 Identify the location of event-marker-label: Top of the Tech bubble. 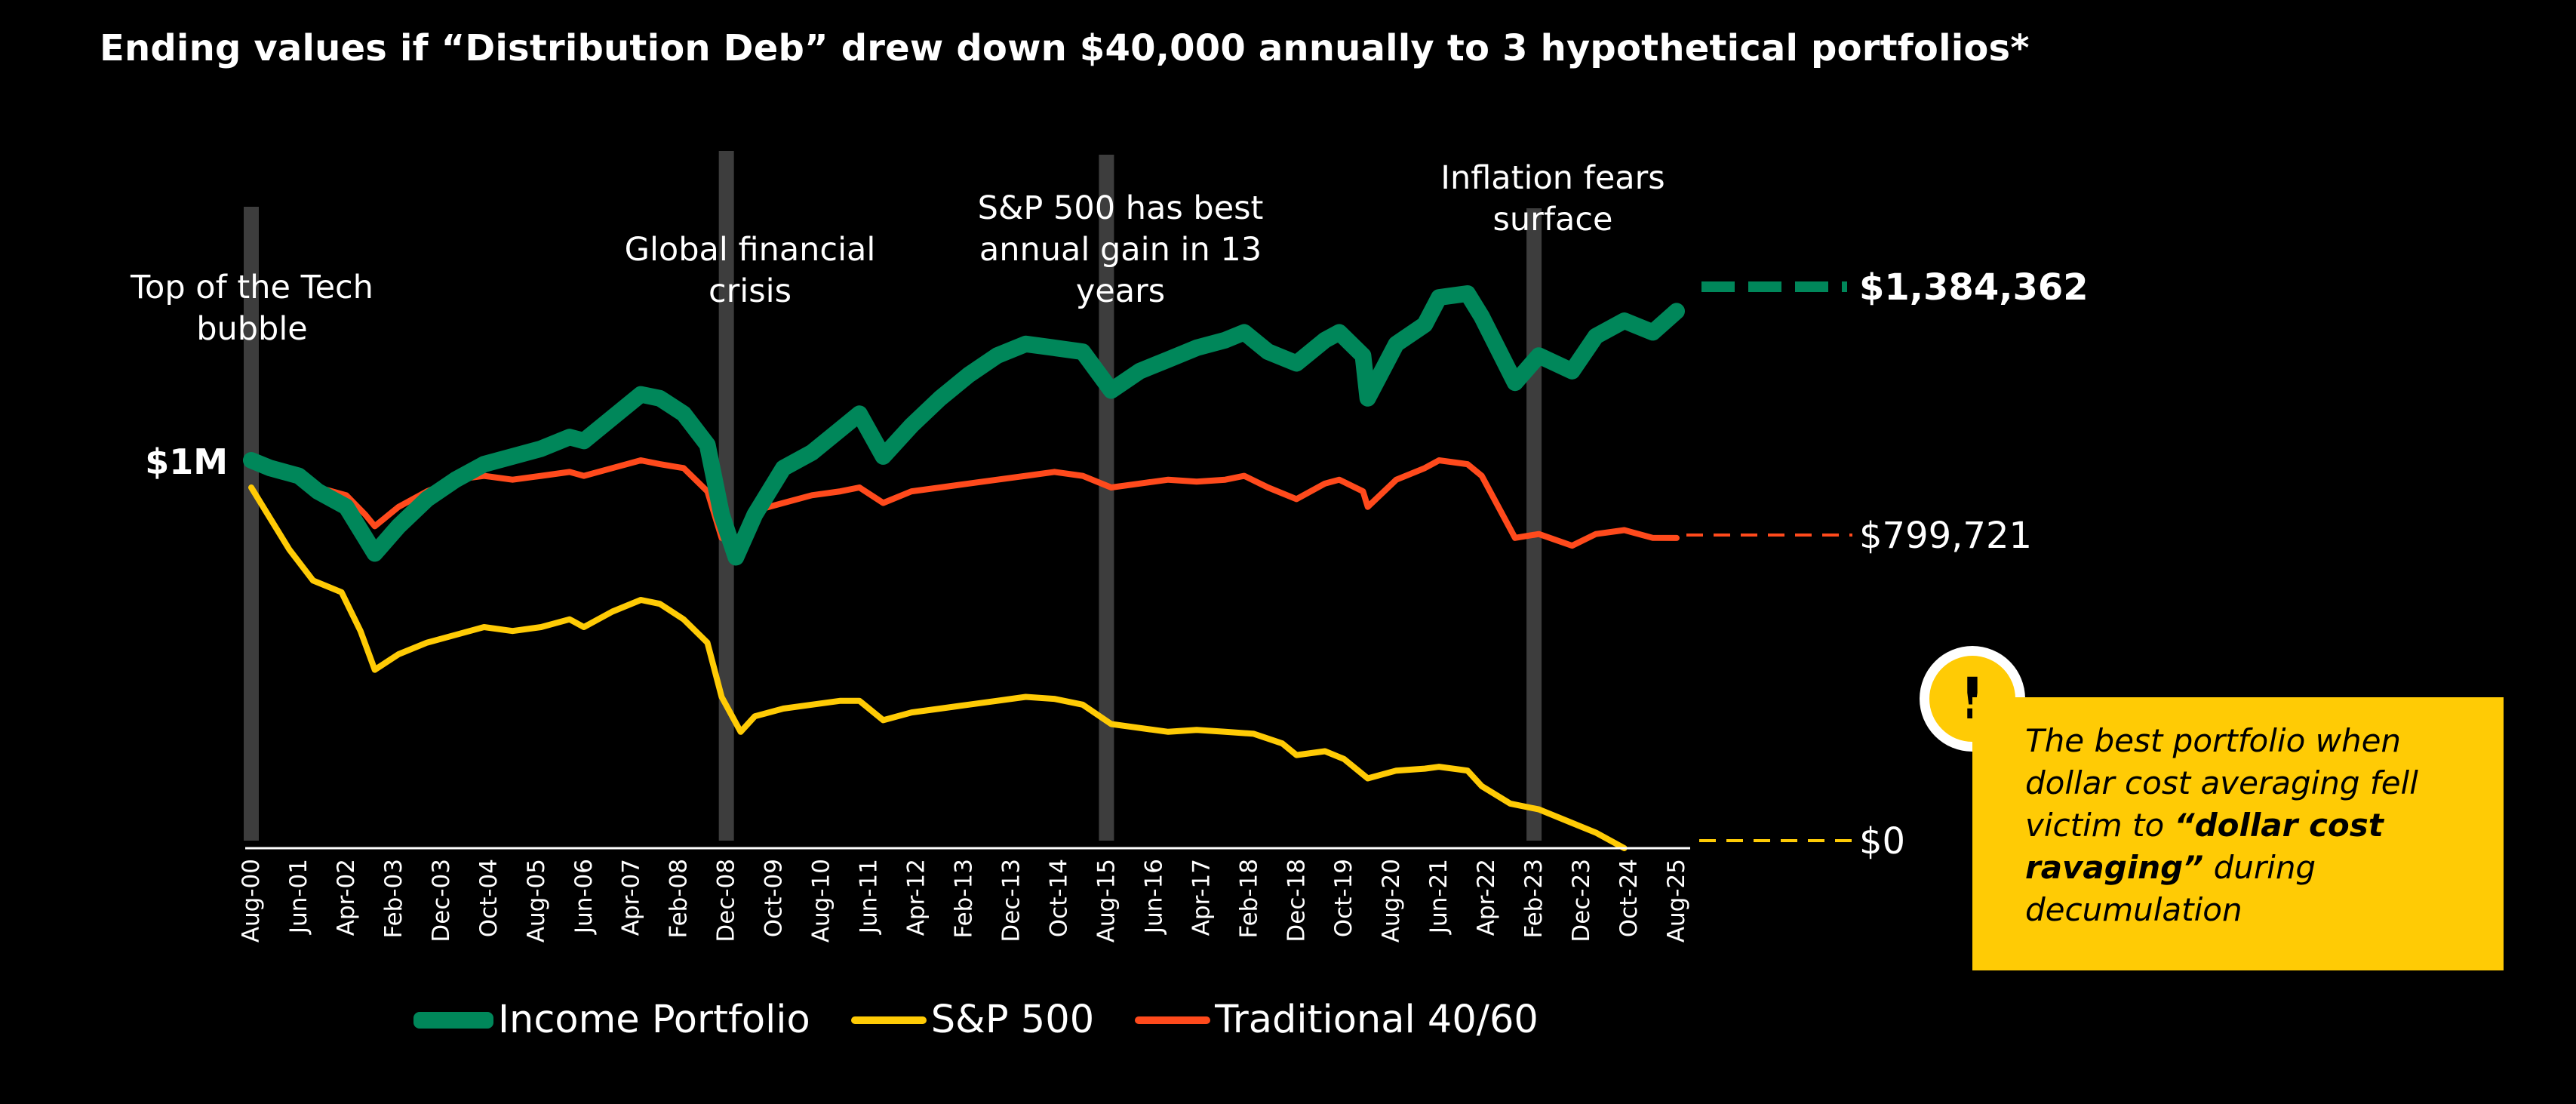
(251, 308).